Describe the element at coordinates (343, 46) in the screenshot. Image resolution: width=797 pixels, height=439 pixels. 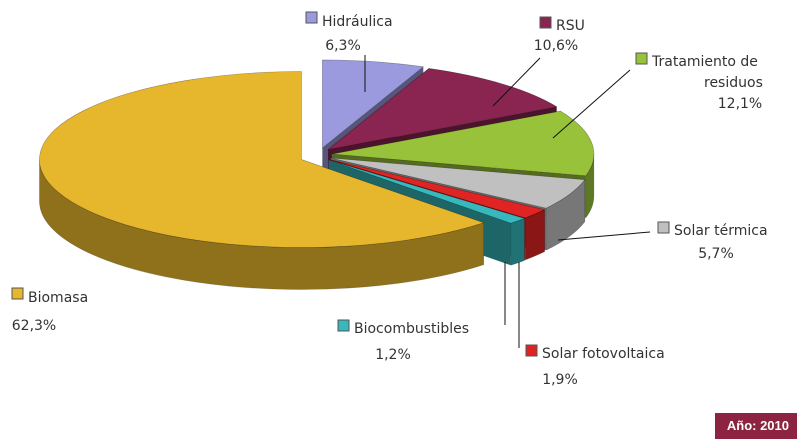
I see `slice-value-hidr-ulica: 6,3%` at that location.